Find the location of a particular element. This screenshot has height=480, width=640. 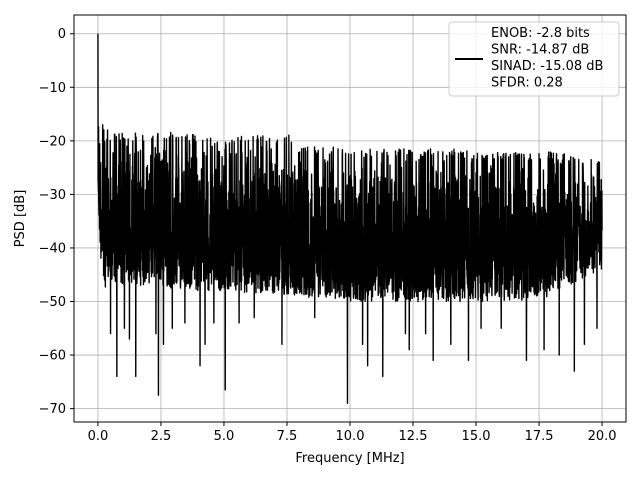

y-tick-label: 0 is located at coordinates (62, 34).